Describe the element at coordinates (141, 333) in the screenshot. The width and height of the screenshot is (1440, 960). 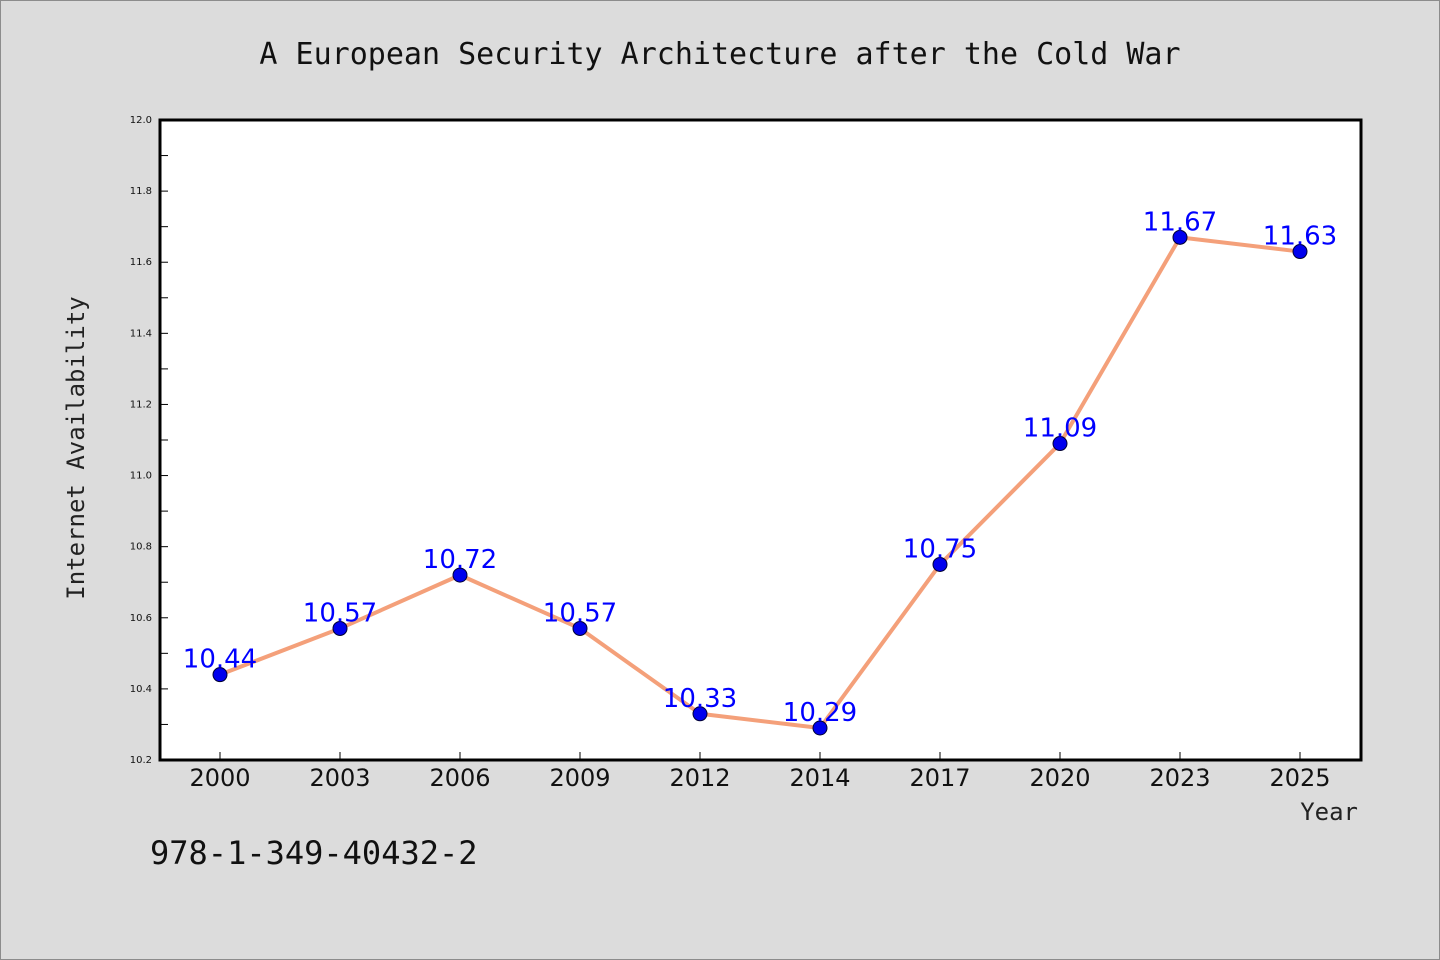
I see `y-tick-label: 11.4` at that location.